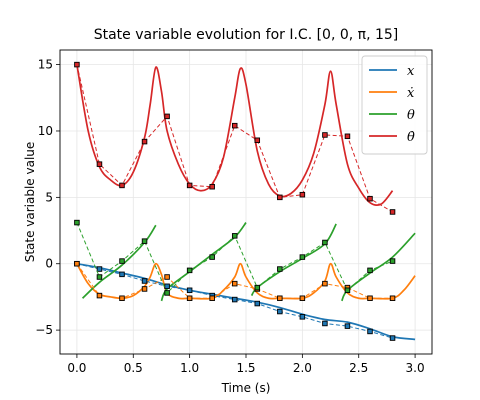 The height and width of the screenshot is (400, 480). I want to click on legend: xẋθ θ̇, so click(394, 105).